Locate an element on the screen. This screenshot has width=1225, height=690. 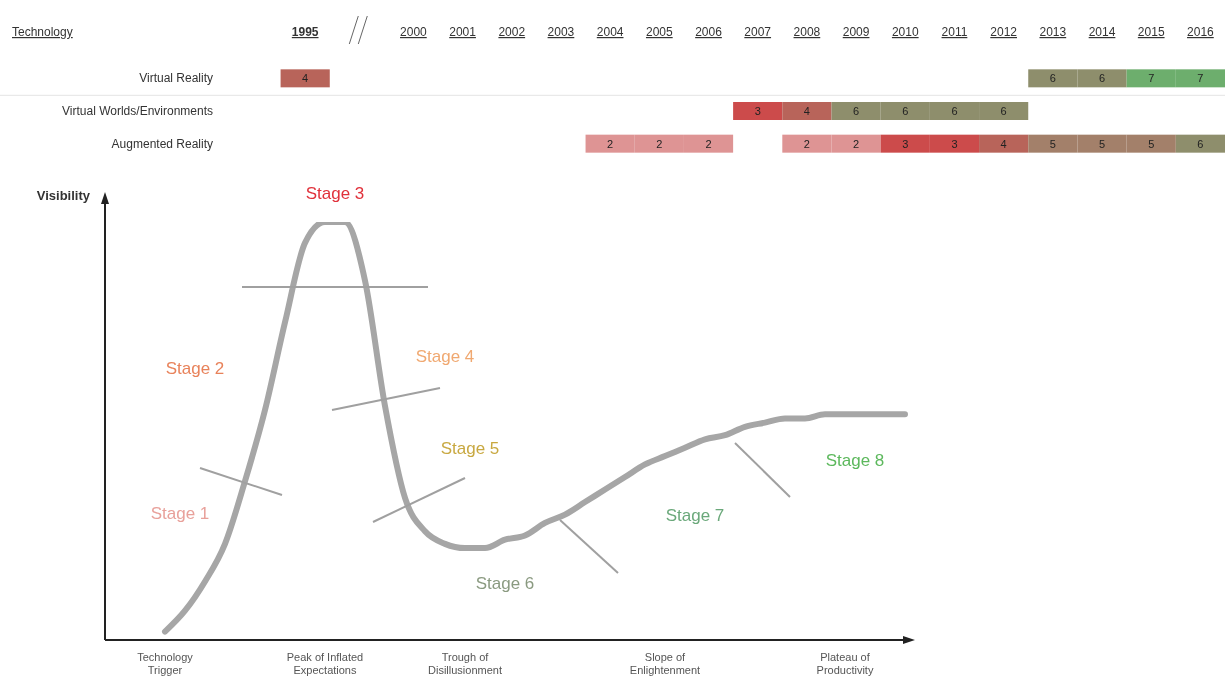
x-tick-label: 2004 is located at coordinates (610, 32).